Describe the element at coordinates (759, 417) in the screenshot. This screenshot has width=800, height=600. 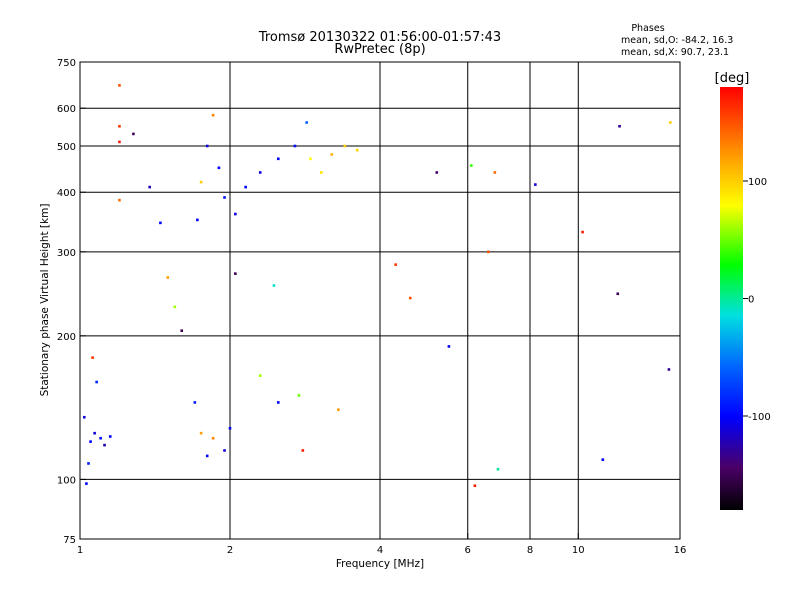
I see `colorbar-tick-label: -100` at that location.